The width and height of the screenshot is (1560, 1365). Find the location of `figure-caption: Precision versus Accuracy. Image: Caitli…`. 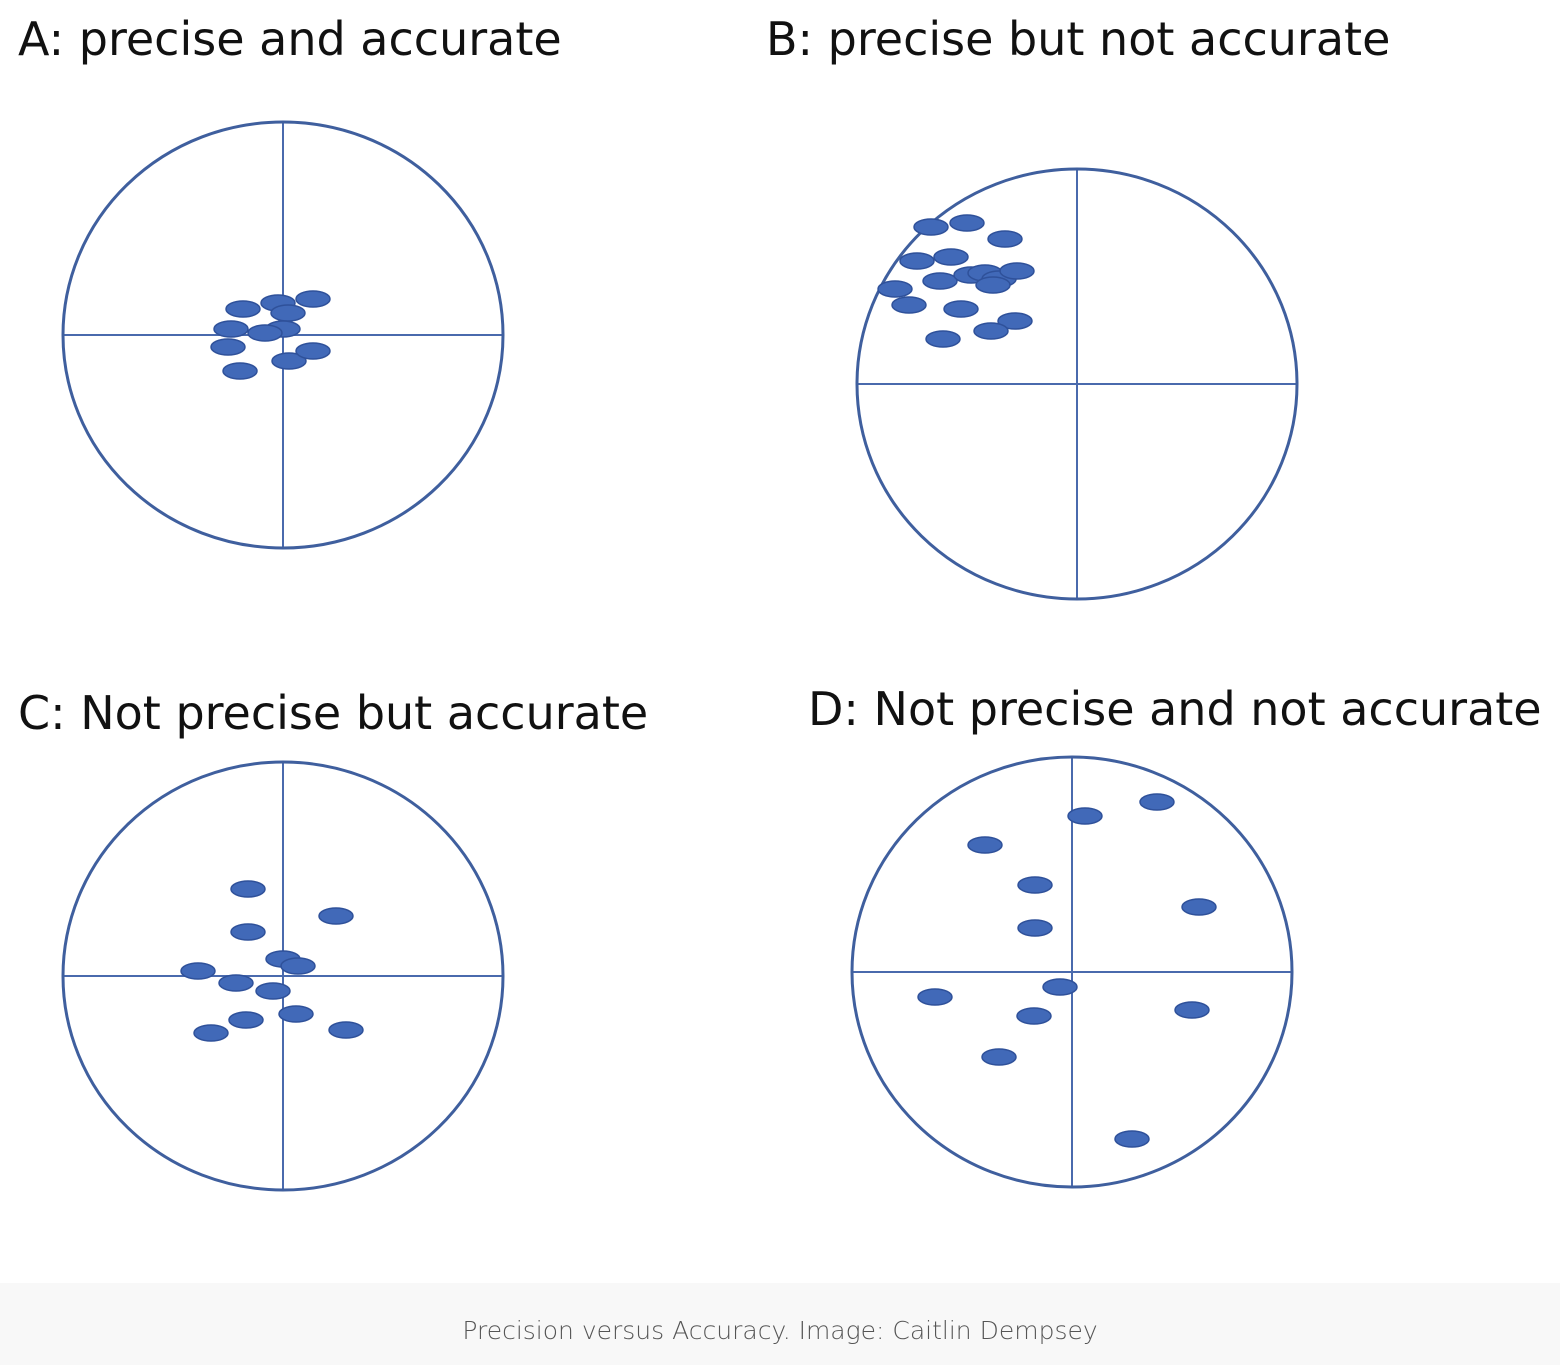

figure-caption: Precision versus Accuracy. Image: Caitli… is located at coordinates (780, 1330).